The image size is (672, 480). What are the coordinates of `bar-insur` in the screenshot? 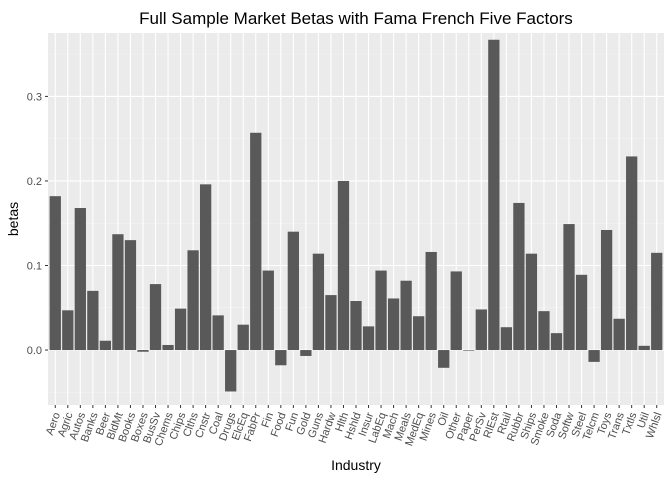 It's located at (368, 338).